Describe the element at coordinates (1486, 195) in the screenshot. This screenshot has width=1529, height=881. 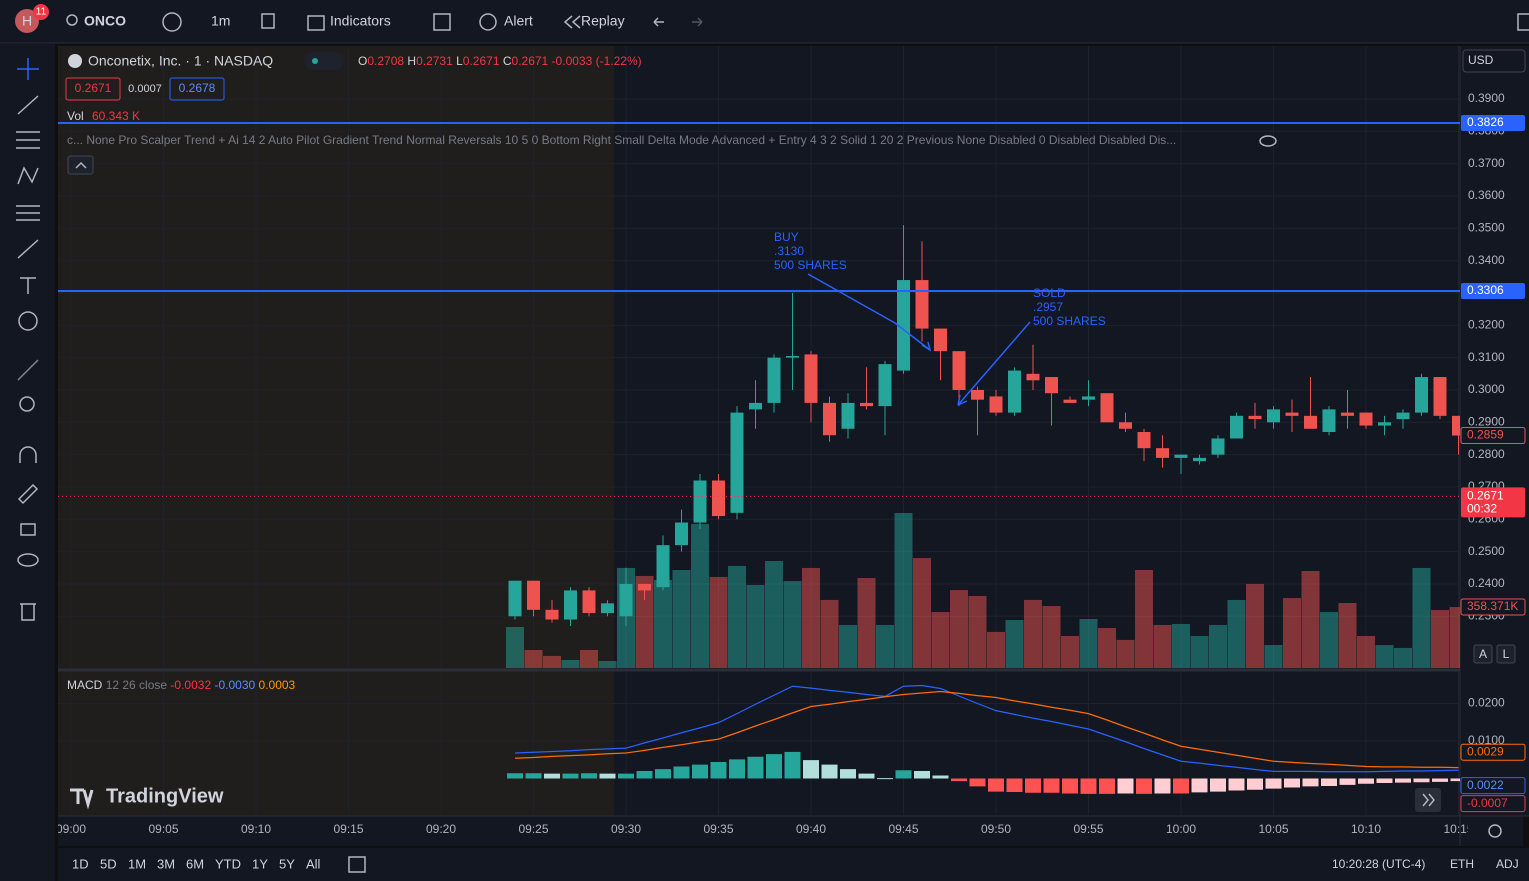
I see `y-tick-label: 0.3600` at that location.